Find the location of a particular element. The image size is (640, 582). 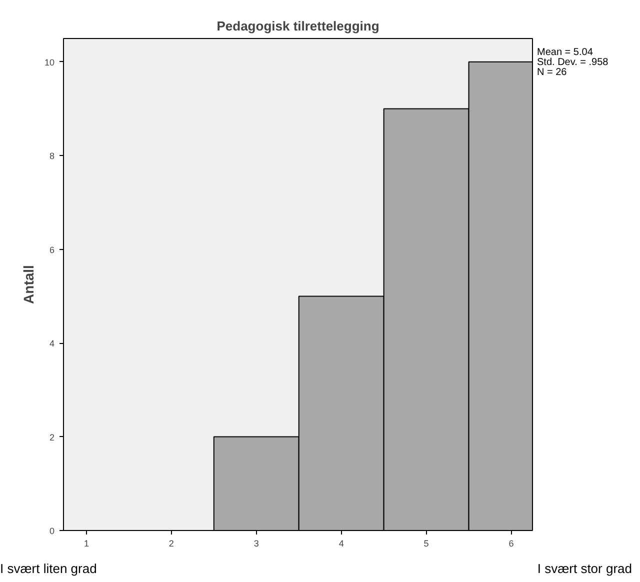

y-tick-label: 2 is located at coordinates (52, 437).